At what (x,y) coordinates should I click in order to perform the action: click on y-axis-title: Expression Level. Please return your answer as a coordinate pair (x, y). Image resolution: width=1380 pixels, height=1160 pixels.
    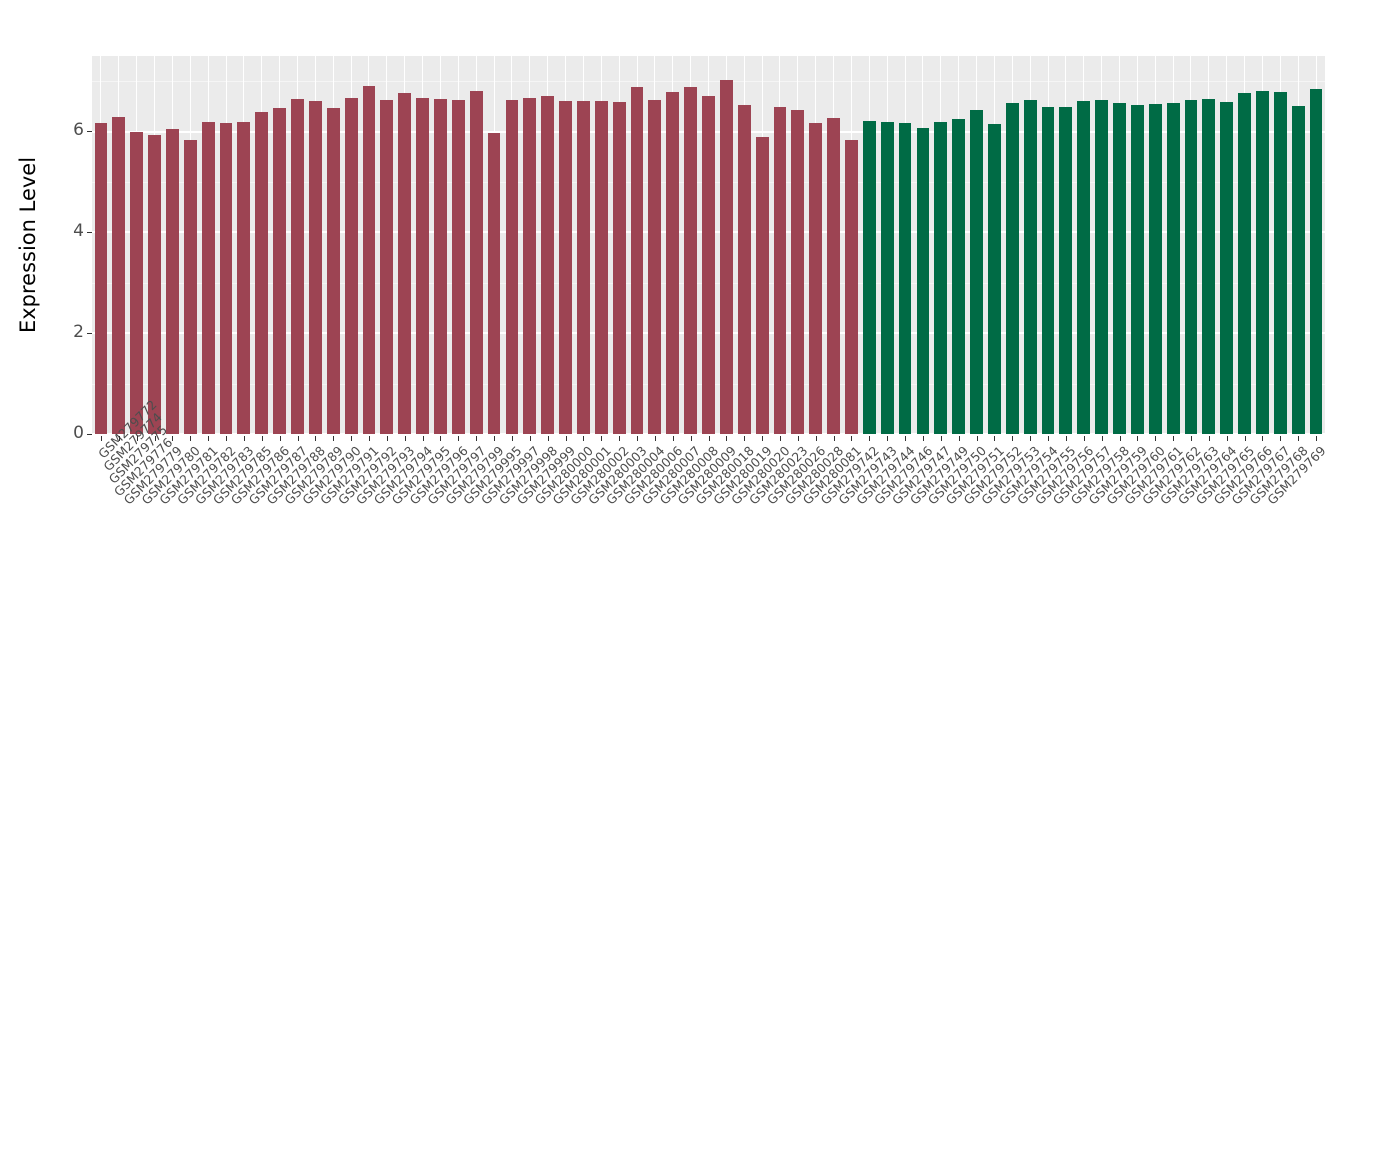
    Looking at the image, I should click on (28, 245).